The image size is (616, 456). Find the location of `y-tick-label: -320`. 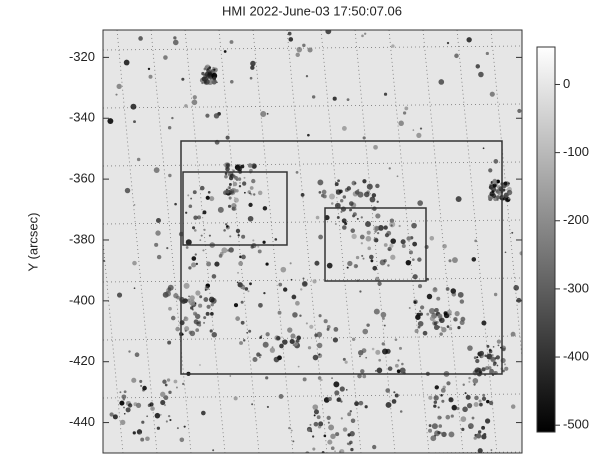

y-tick-label: -320 is located at coordinates (82, 56).